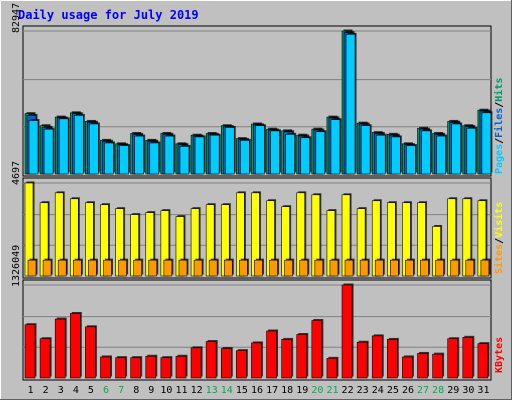  I want to click on x-tick-16: 16, so click(257, 390).